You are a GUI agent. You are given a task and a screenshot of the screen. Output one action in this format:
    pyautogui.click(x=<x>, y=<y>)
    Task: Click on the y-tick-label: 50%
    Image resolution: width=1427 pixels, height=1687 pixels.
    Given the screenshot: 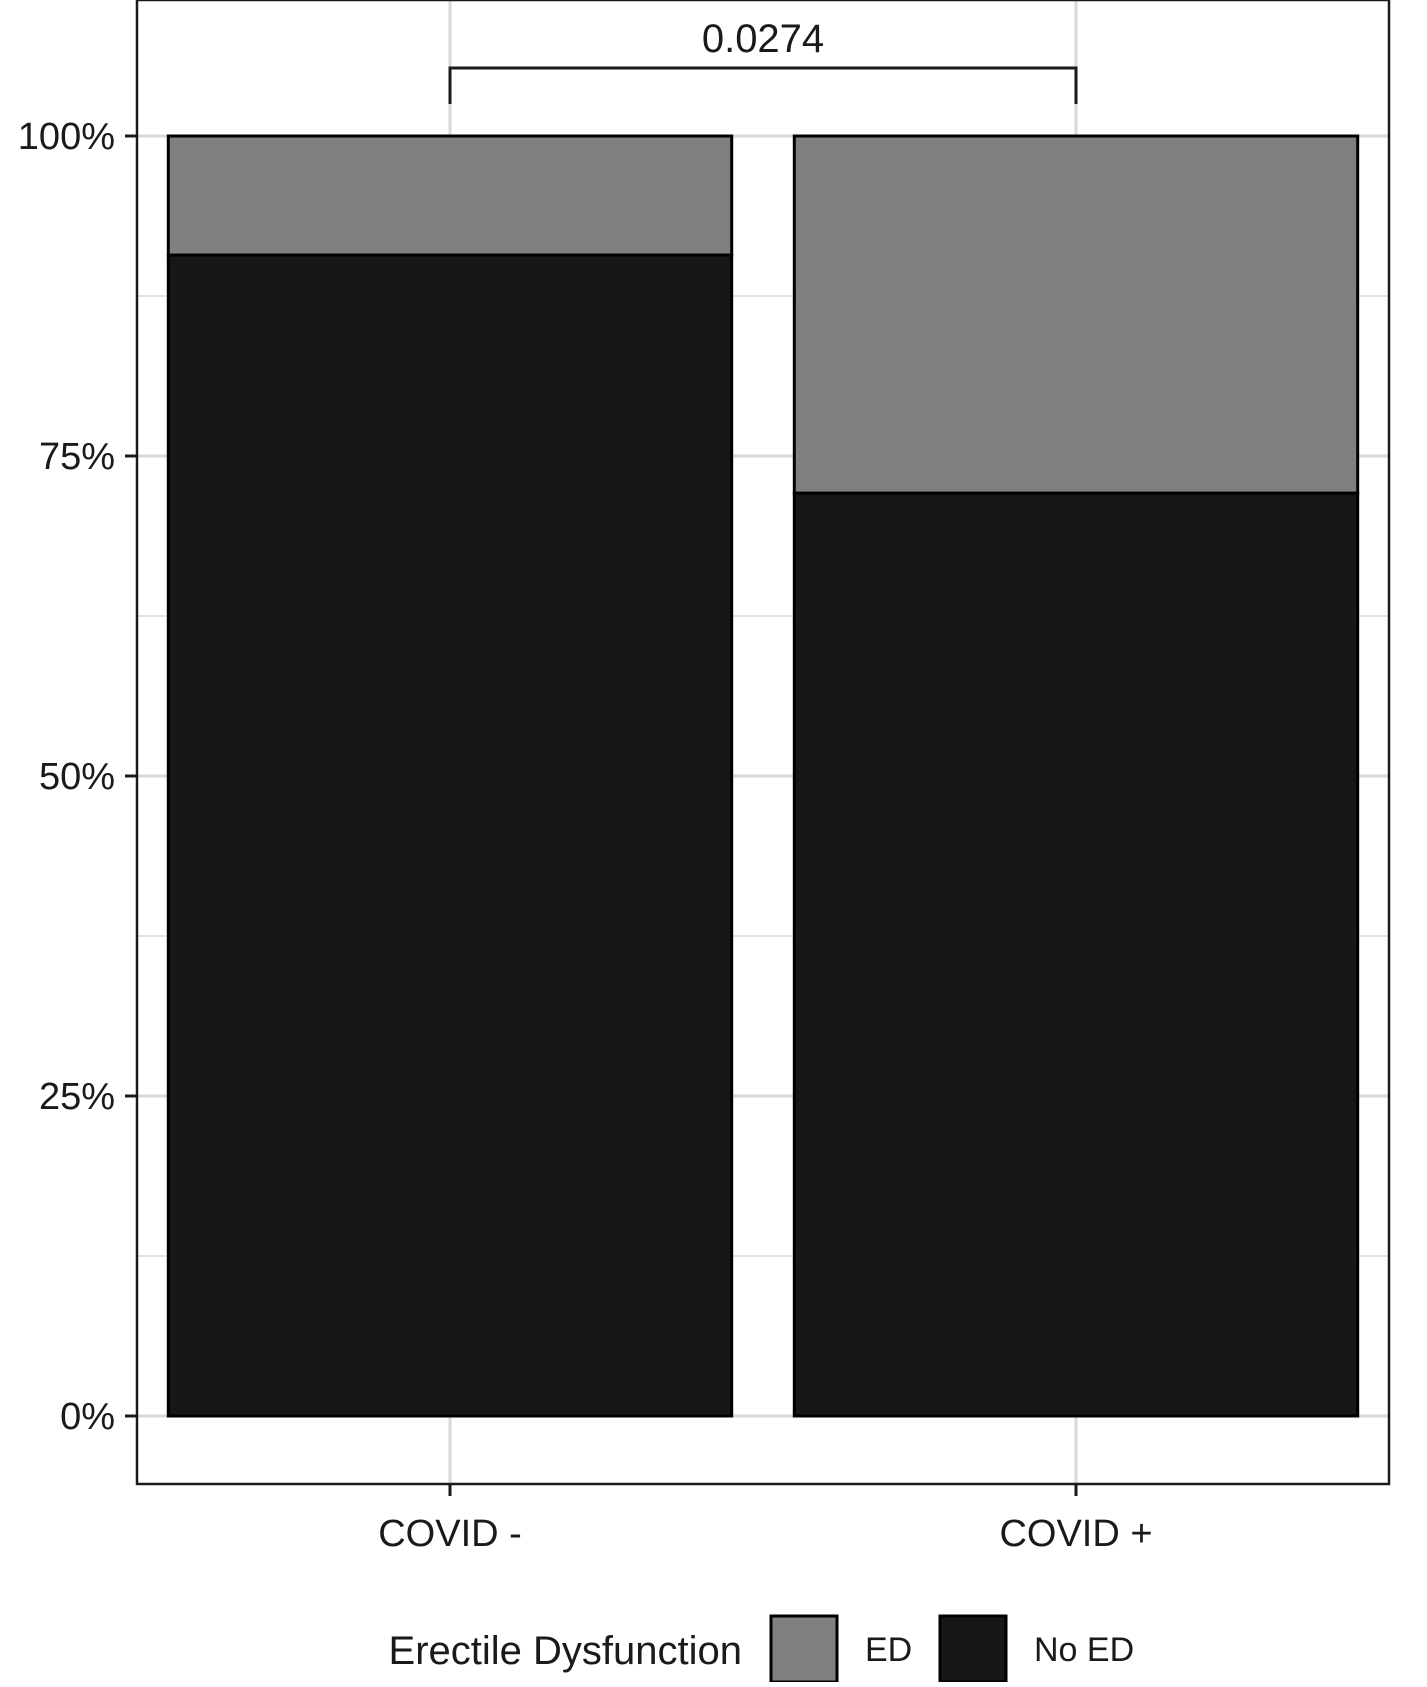 What is the action you would take?
    pyautogui.click(x=77, y=777)
    